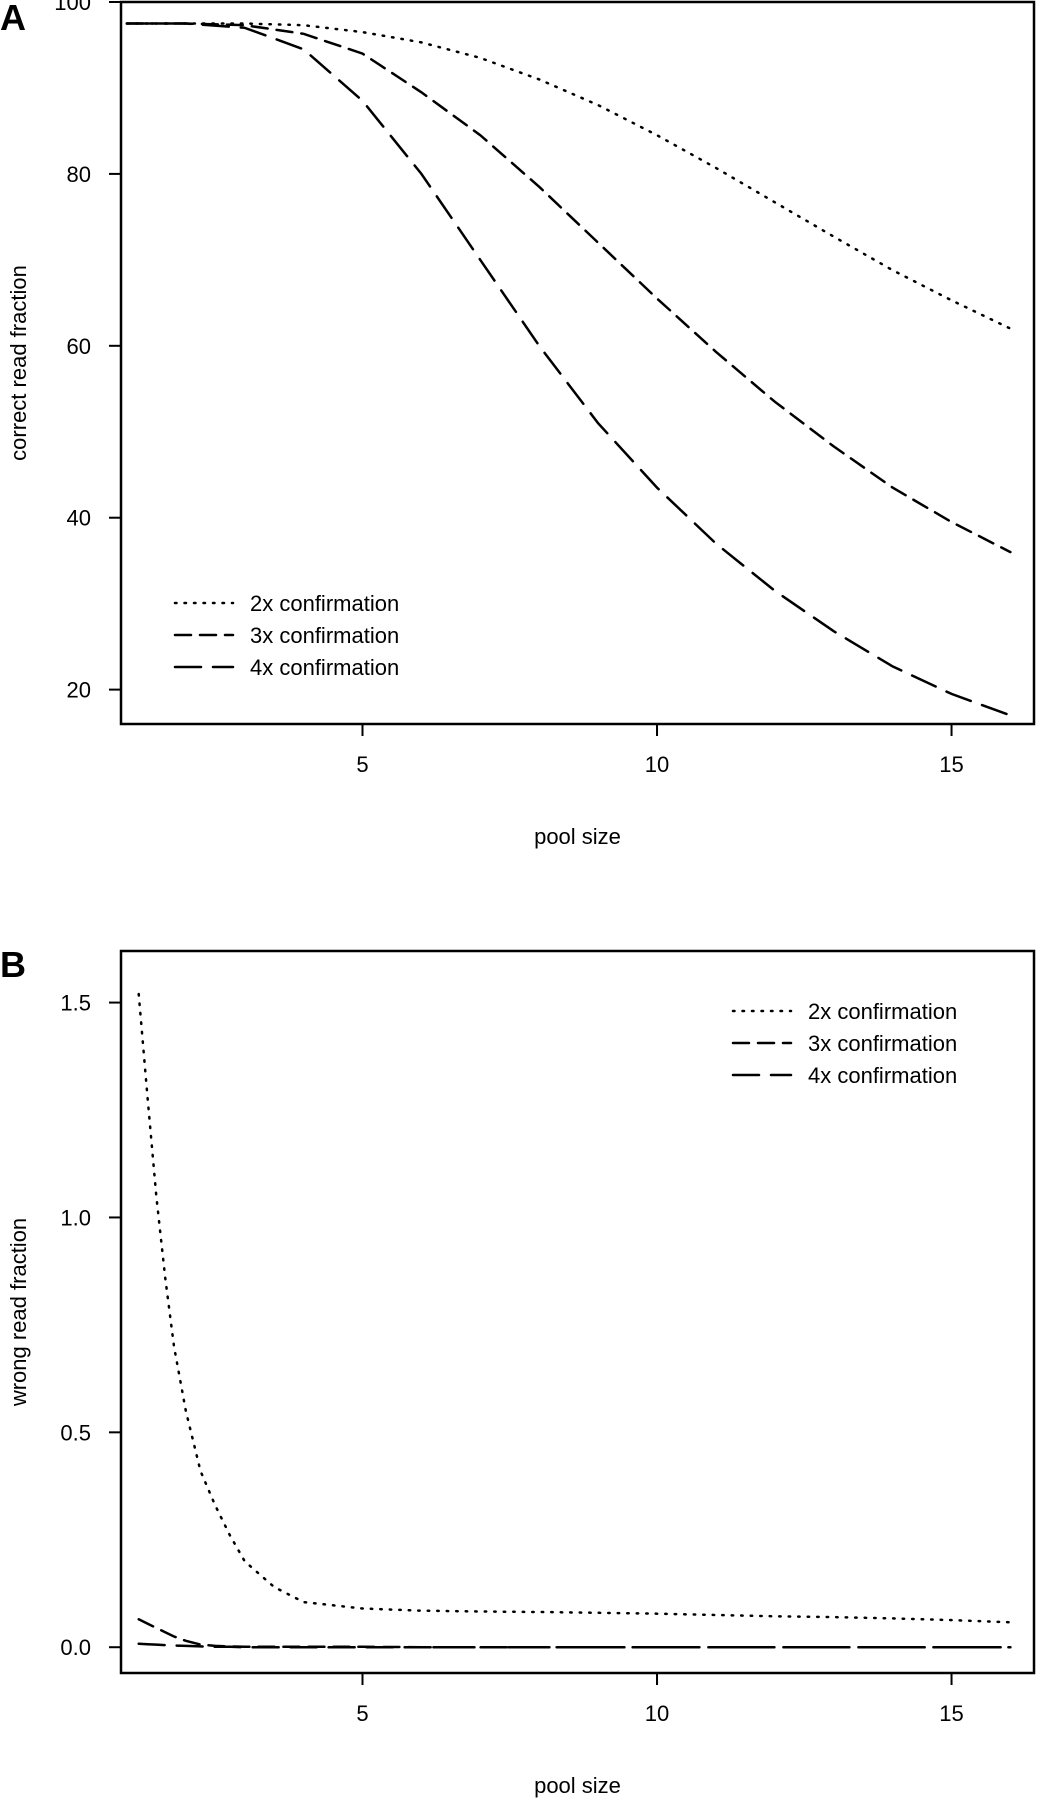 This screenshot has height=1800, width=1037. What do you see at coordinates (13, 19) in the screenshot?
I see `panel-a-letter: A` at bounding box center [13, 19].